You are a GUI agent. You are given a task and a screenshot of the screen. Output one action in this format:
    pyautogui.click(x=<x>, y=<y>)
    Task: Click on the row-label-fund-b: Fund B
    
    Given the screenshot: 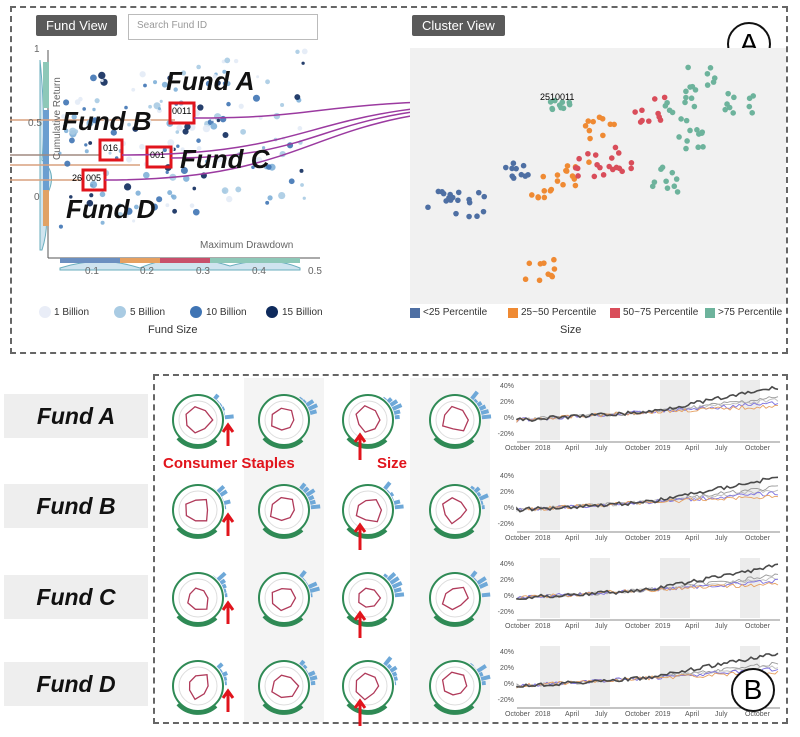 What is the action you would take?
    pyautogui.click(x=76, y=506)
    